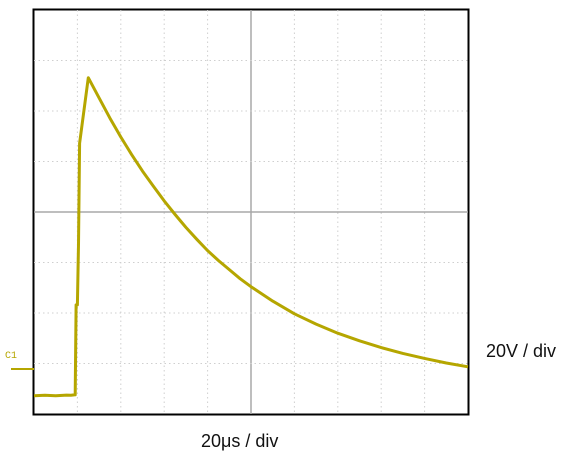  What do you see at coordinates (19, 360) in the screenshot?
I see `channel-marker: C1` at bounding box center [19, 360].